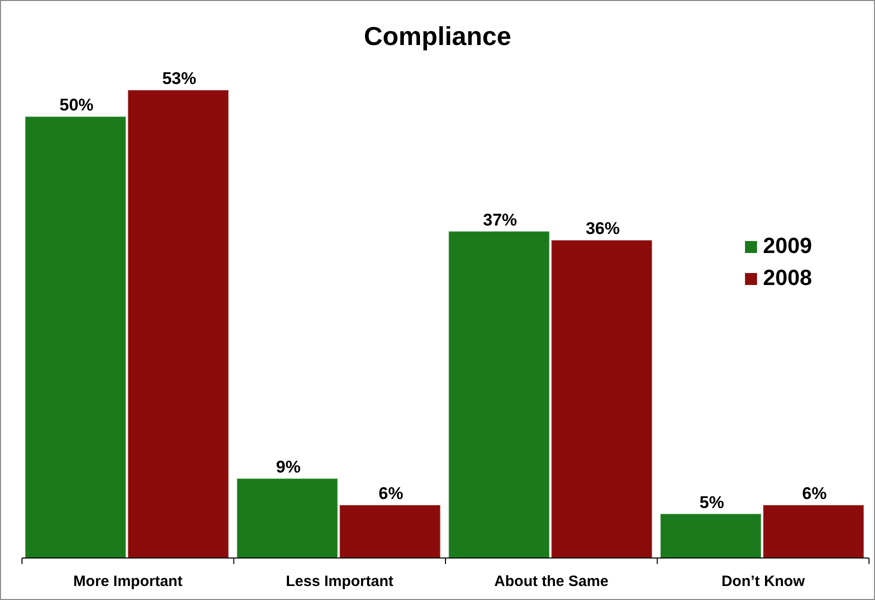  Describe the element at coordinates (340, 581) in the screenshot. I see `x-tick-label: Less Important` at that location.